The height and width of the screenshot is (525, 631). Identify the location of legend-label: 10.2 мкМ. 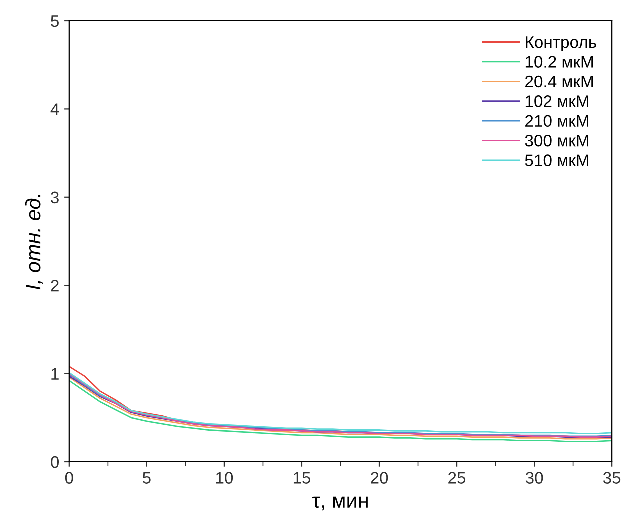
(560, 62).